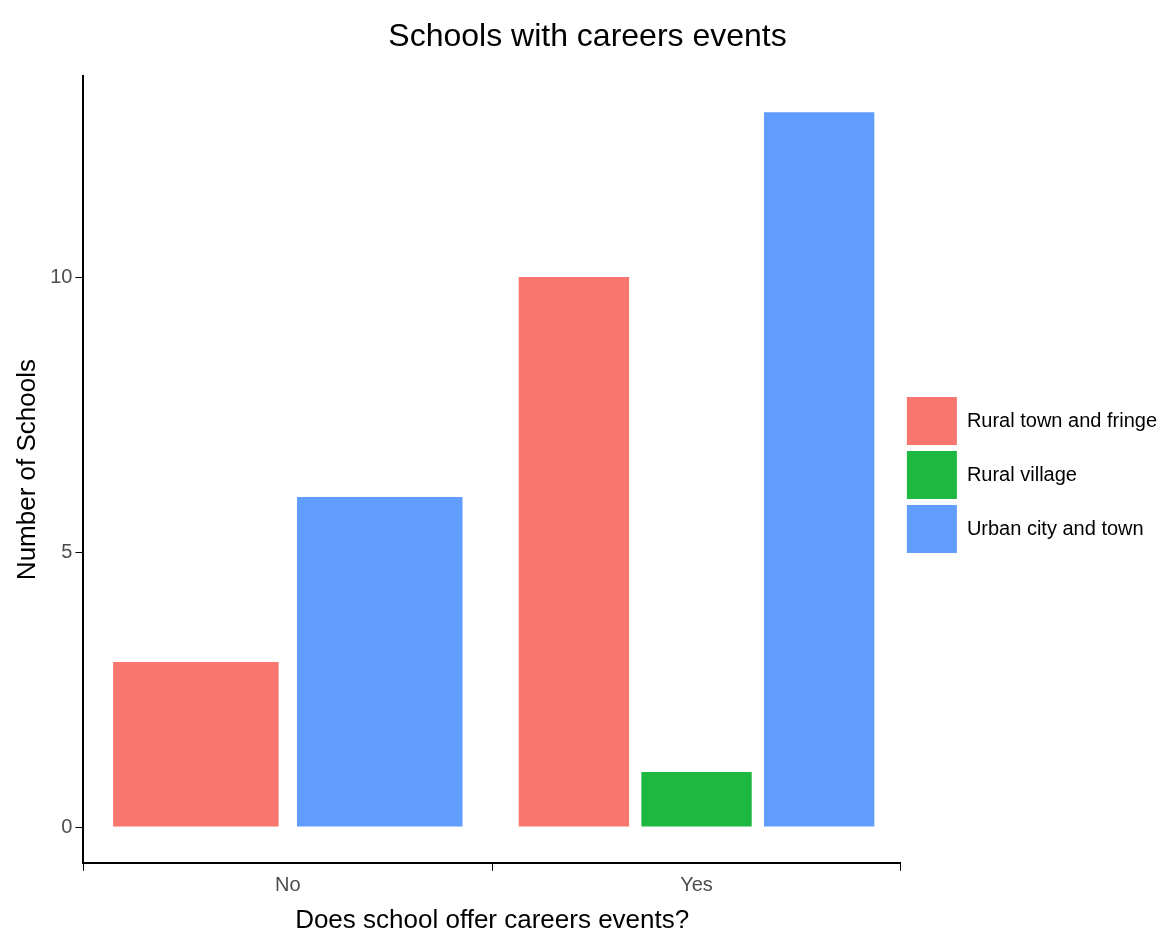  I want to click on y-tick-label: 5, so click(67, 550).